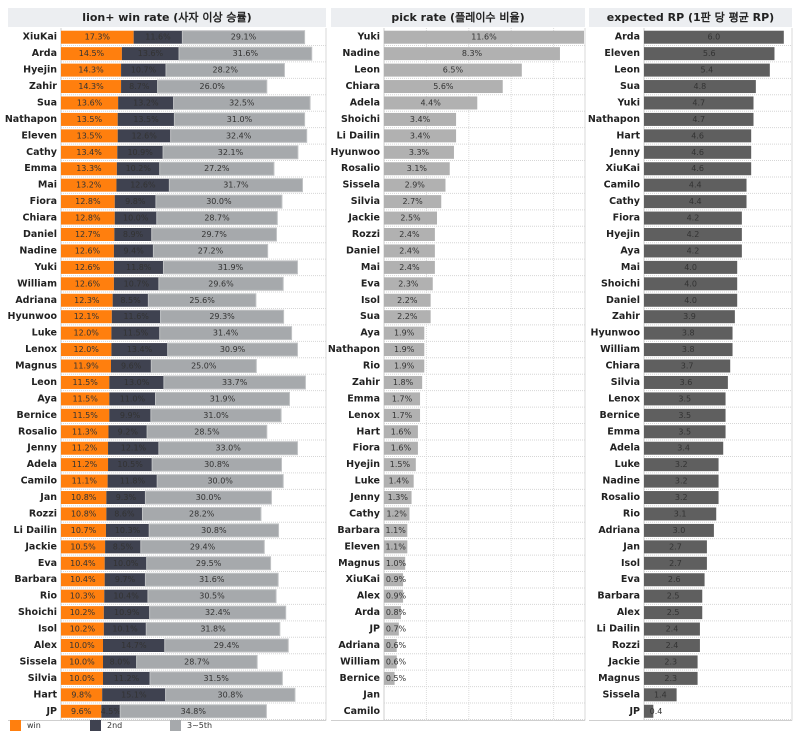  I want to click on data-label: 1.3%, so click(398, 497).